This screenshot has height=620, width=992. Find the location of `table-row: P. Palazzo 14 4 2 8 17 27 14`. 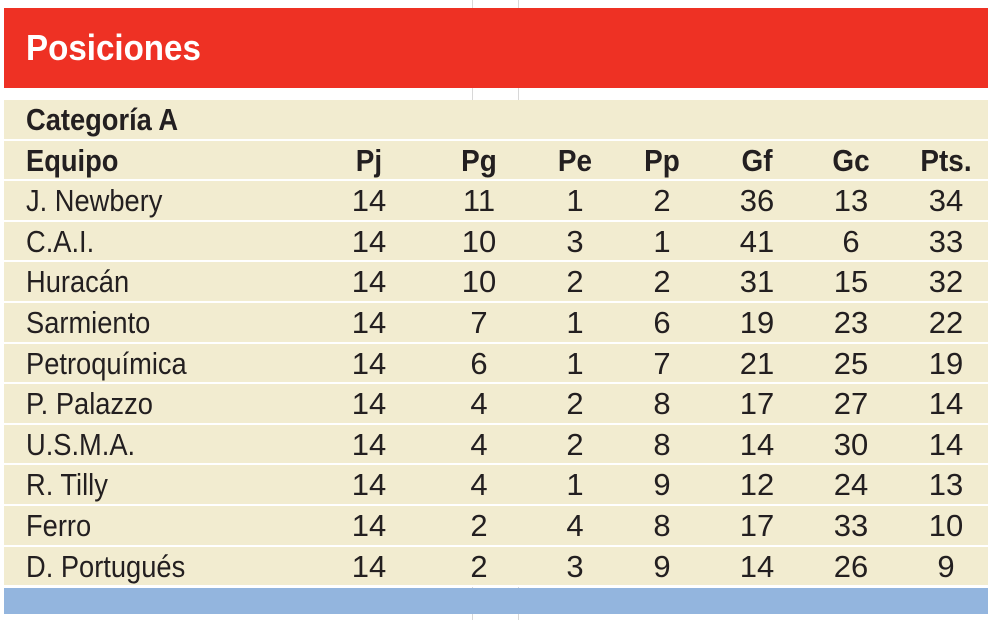

table-row: P. Palazzo 14 4 2 8 17 27 14 is located at coordinates (496, 404).